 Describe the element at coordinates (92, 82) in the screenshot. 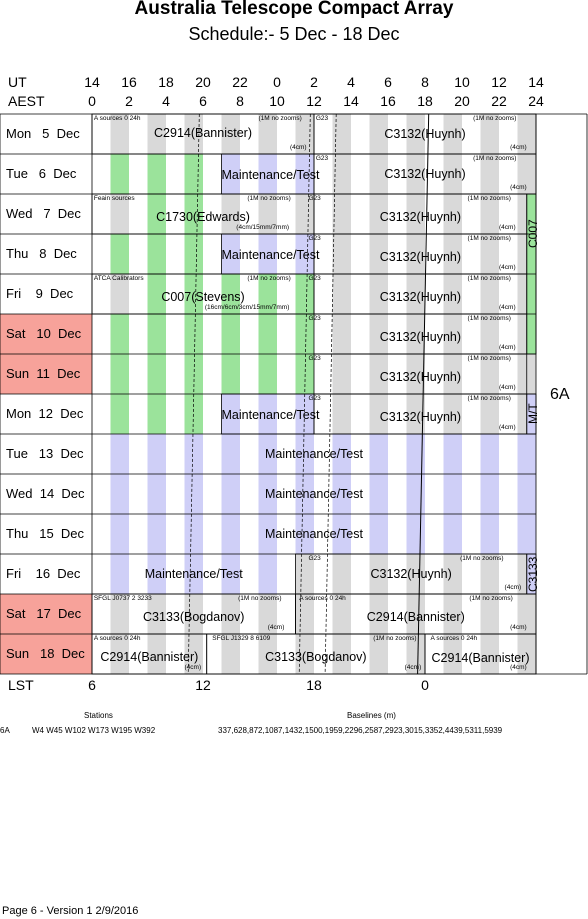

I see `ut-tick-label: 14` at that location.